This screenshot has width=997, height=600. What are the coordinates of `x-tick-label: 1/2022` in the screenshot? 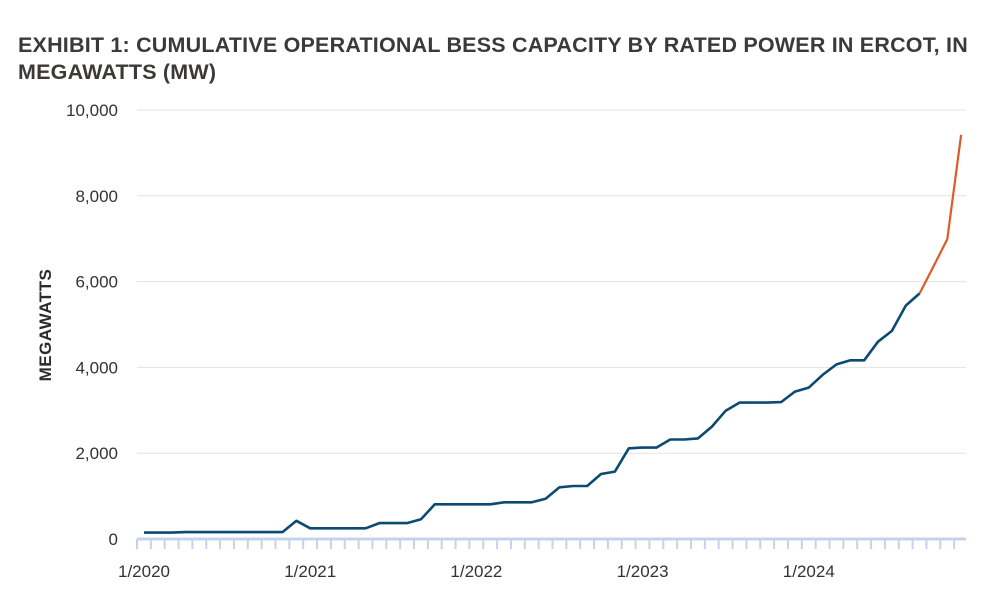 It's located at (476, 571).